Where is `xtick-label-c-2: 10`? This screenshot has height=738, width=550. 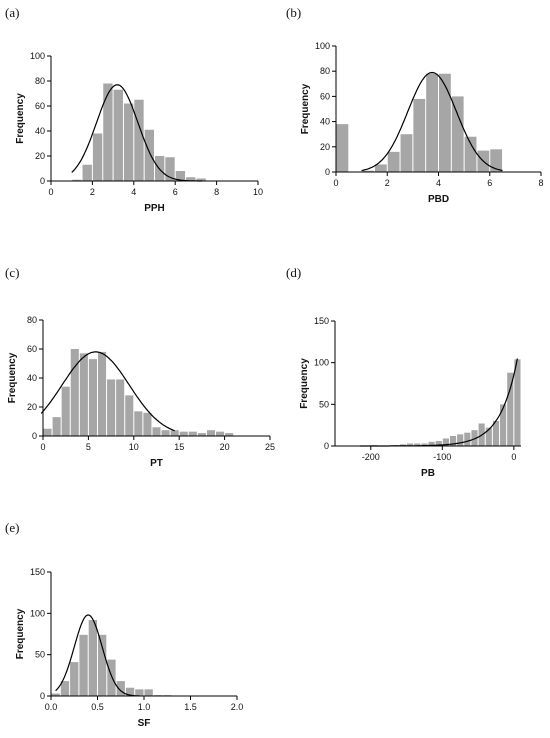 xtick-label-c-2: 10 is located at coordinates (134, 447).